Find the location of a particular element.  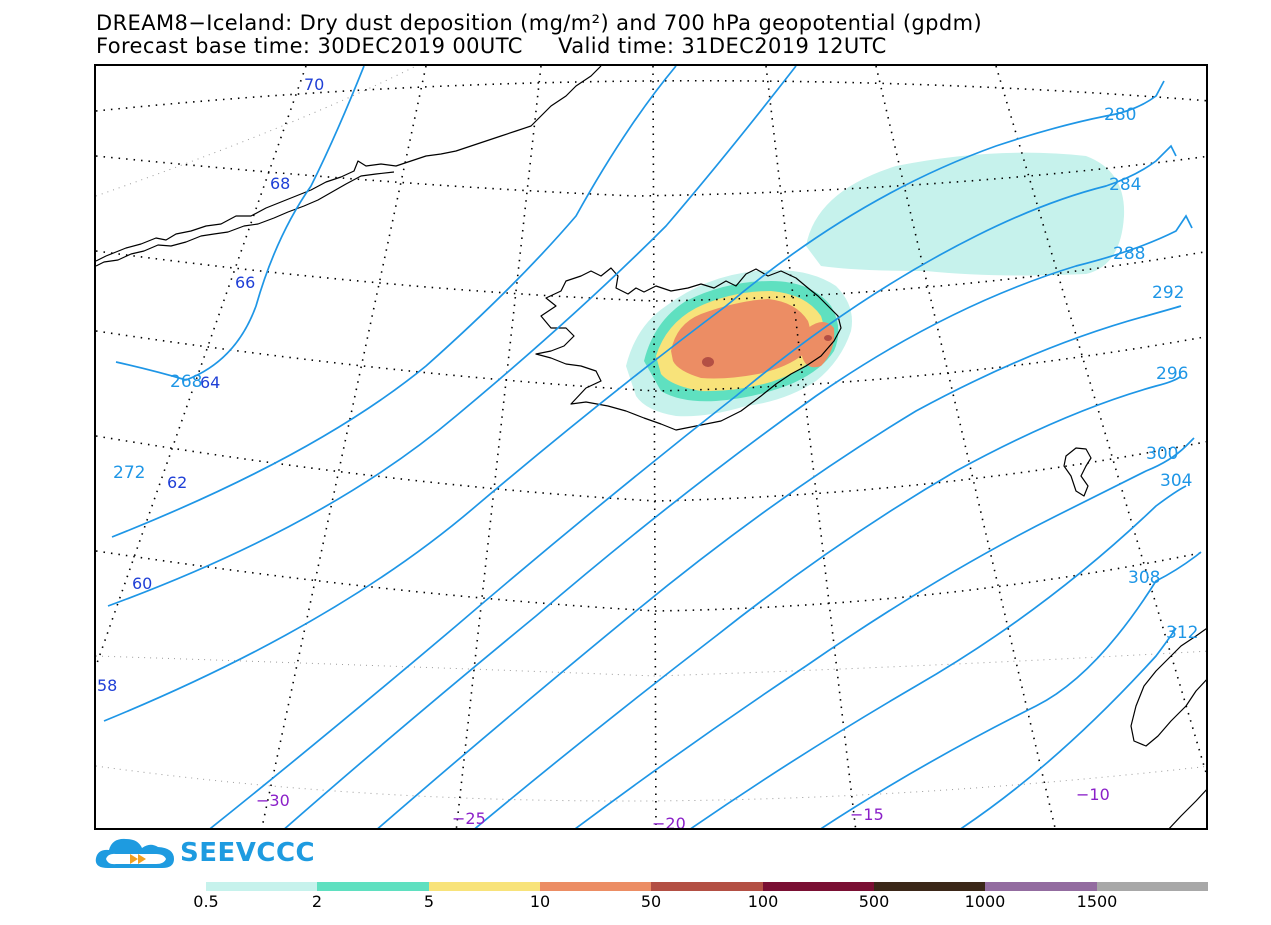

longitude-label: −25 is located at coordinates (469, 818).